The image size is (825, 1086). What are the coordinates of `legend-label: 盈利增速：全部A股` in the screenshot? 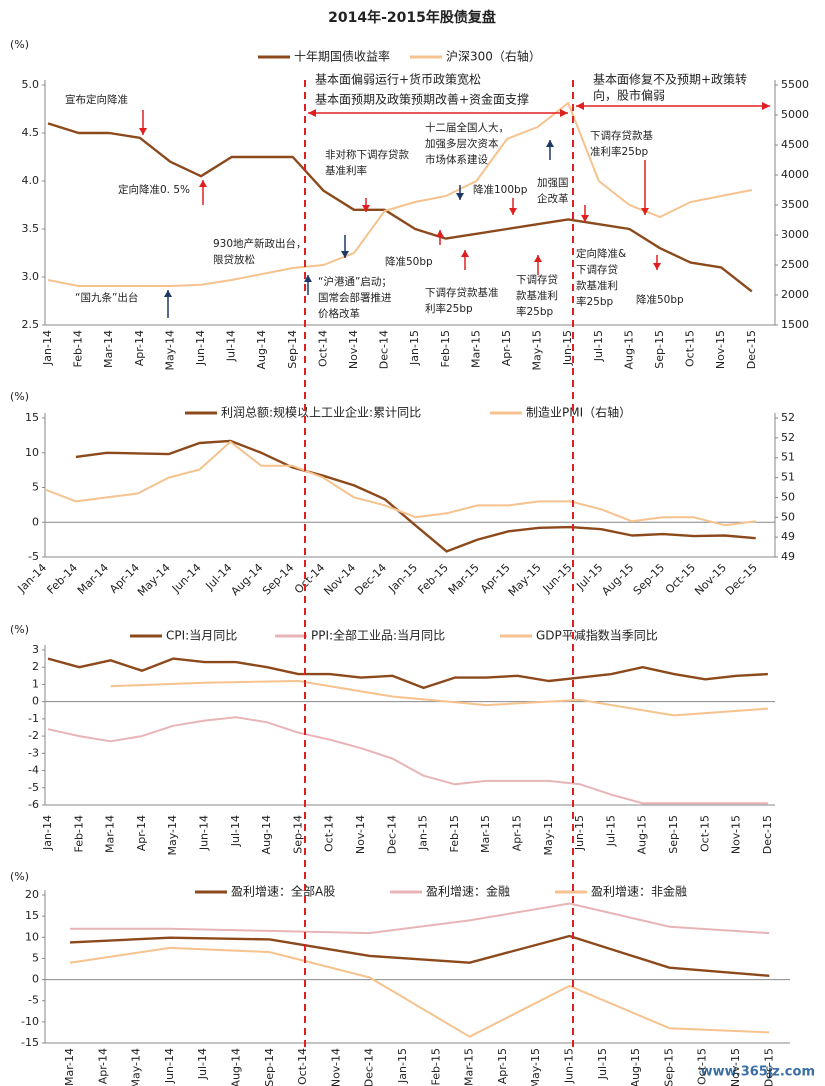 It's located at (283, 891).